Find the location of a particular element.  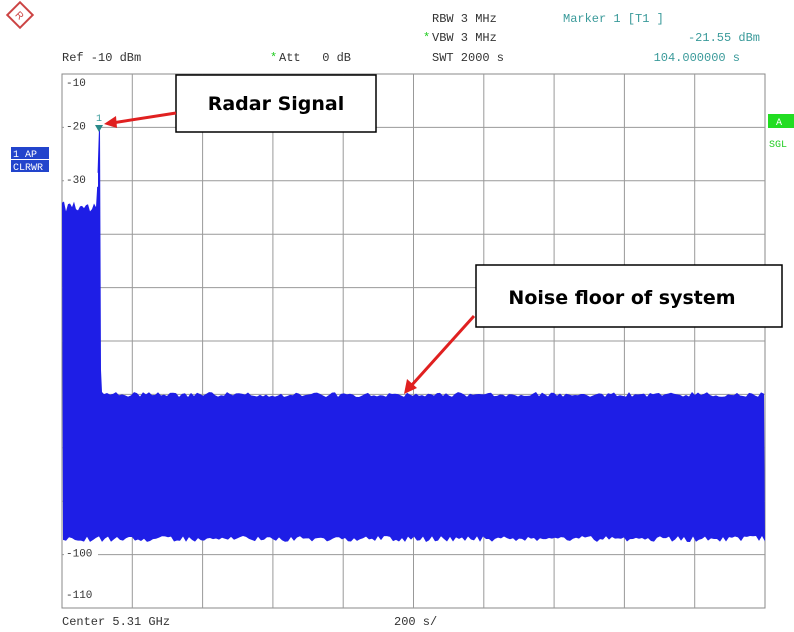

trace-mode-box is located at coordinates (30, 153).